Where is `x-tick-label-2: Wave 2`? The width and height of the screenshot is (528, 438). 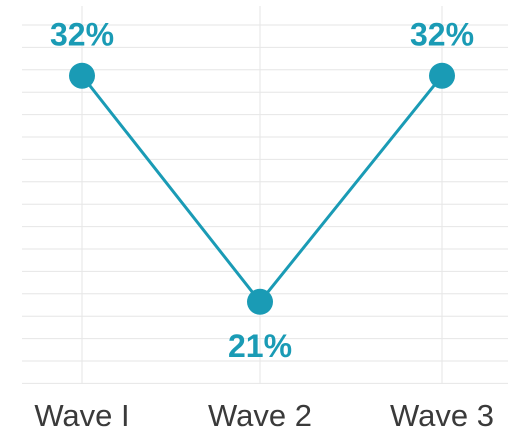 x-tick-label-2: Wave 2 is located at coordinates (260, 415).